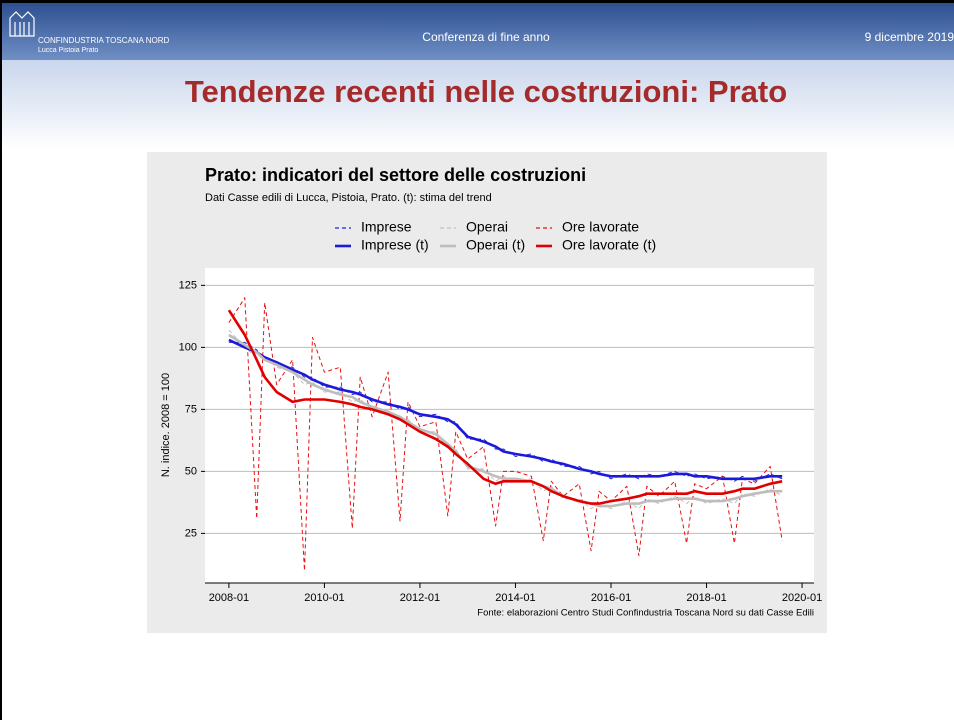 This screenshot has height=720, width=954. What do you see at coordinates (188, 285) in the screenshot?
I see `y-tick-label: 125` at bounding box center [188, 285].